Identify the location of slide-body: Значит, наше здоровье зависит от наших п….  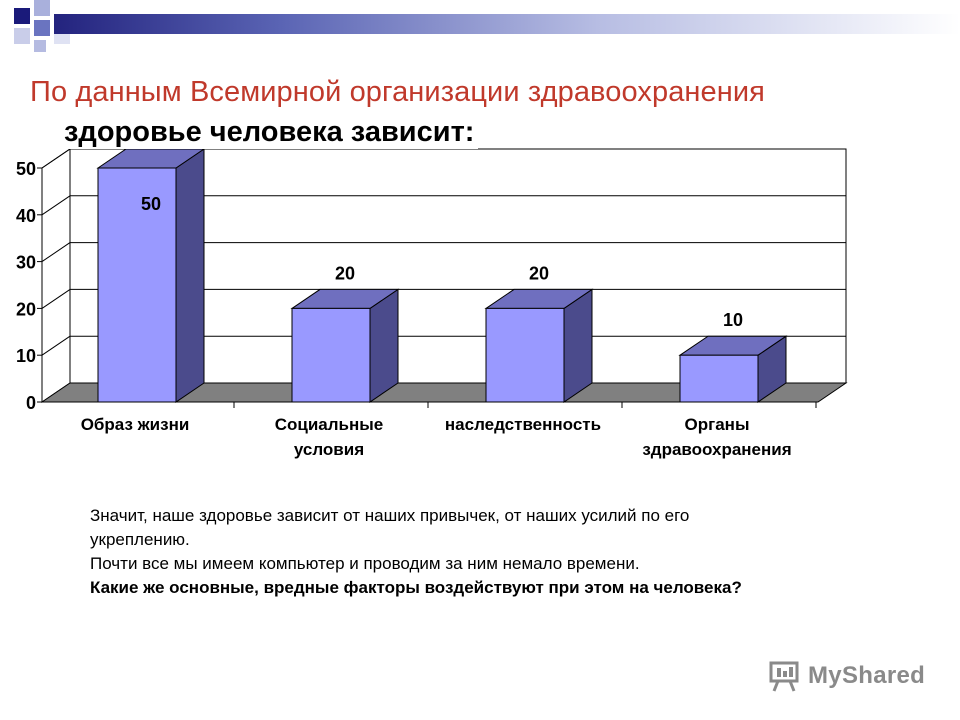
(435, 552).